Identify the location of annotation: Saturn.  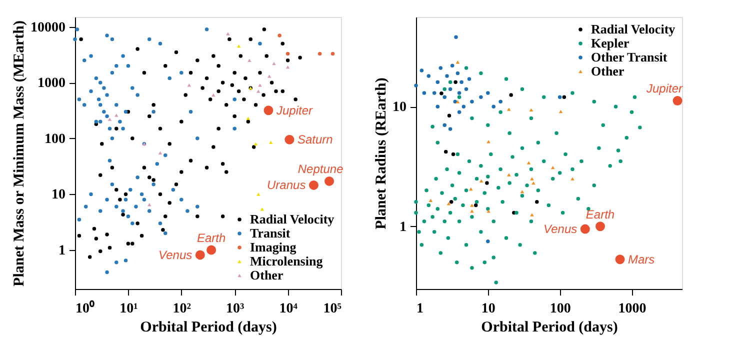
(315, 139).